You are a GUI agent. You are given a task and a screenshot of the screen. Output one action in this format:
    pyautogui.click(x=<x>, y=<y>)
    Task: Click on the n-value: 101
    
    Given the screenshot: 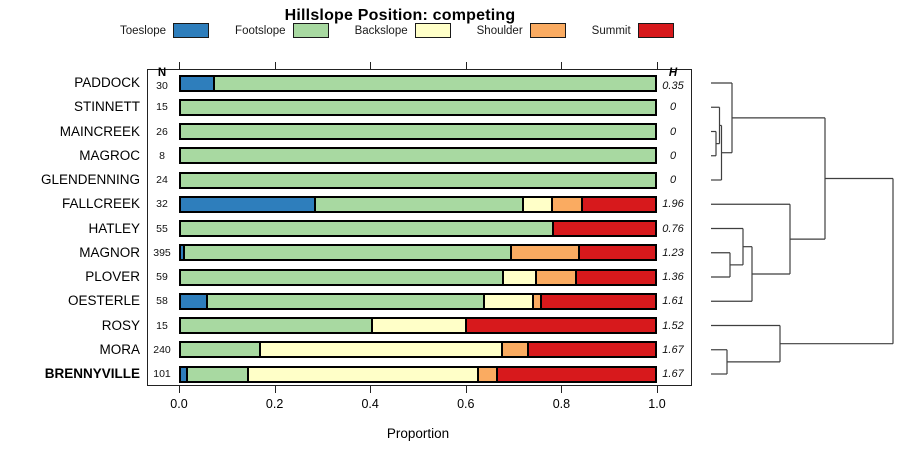 What is the action you would take?
    pyautogui.click(x=162, y=374)
    